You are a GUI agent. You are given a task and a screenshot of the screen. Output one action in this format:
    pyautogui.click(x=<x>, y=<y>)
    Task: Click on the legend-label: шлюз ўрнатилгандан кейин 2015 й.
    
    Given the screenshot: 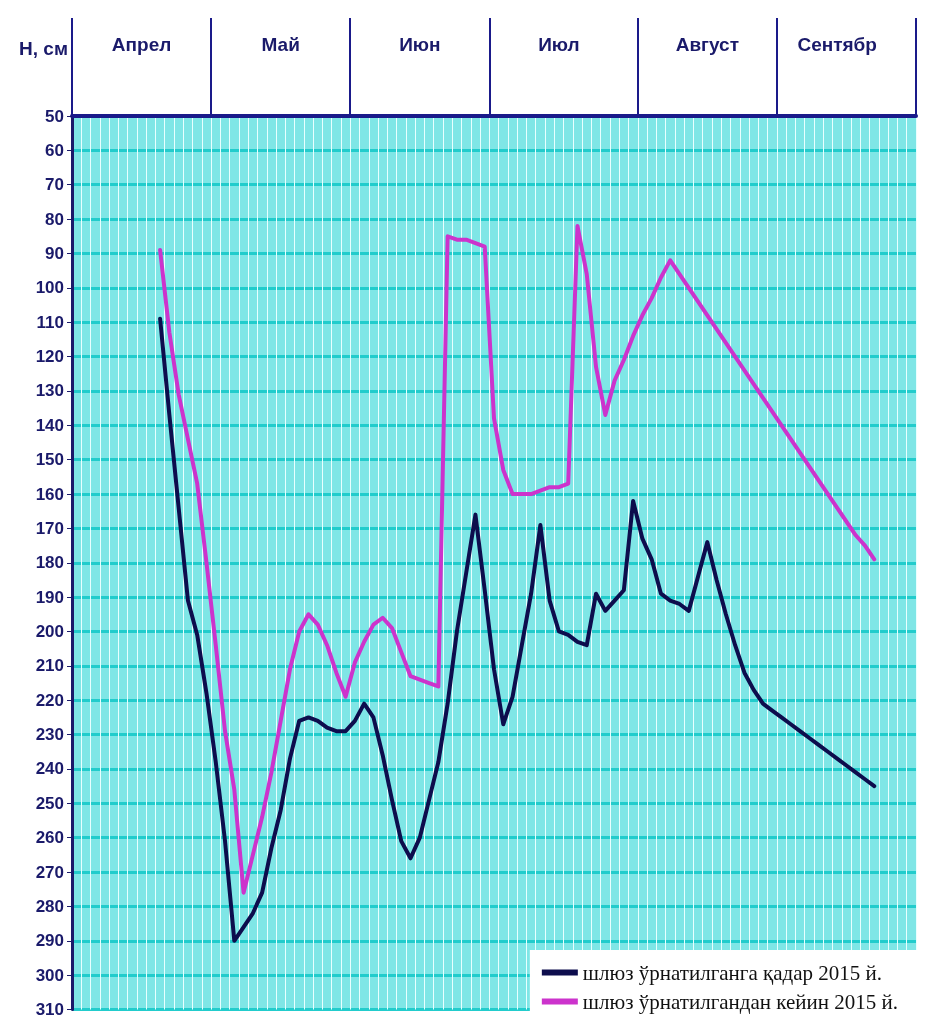 What is the action you would take?
    pyautogui.click(x=740, y=1001)
    